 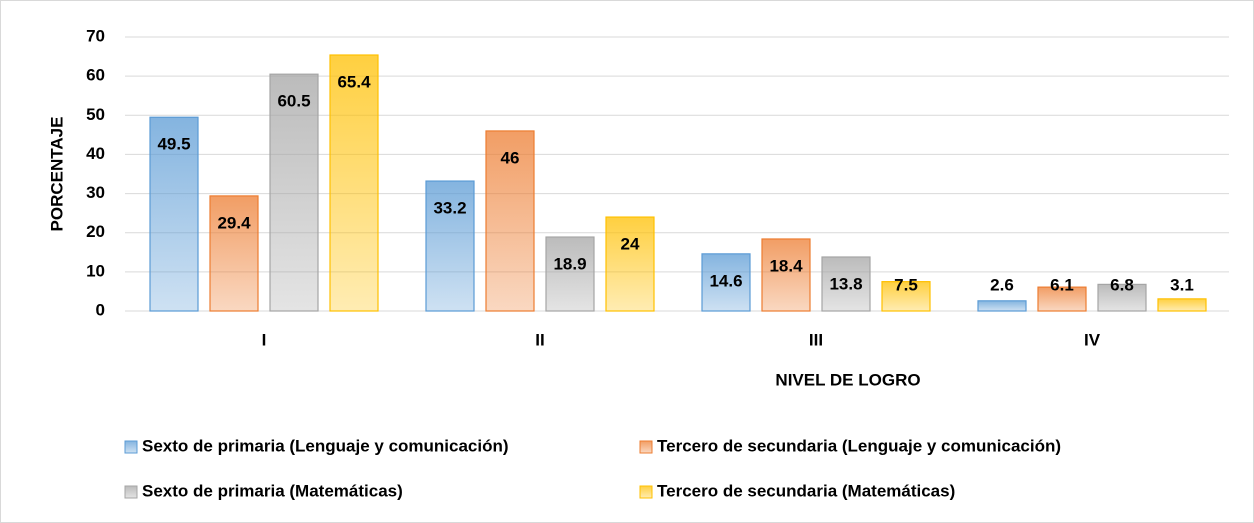 I want to click on data-label: 24, so click(x=630, y=244).